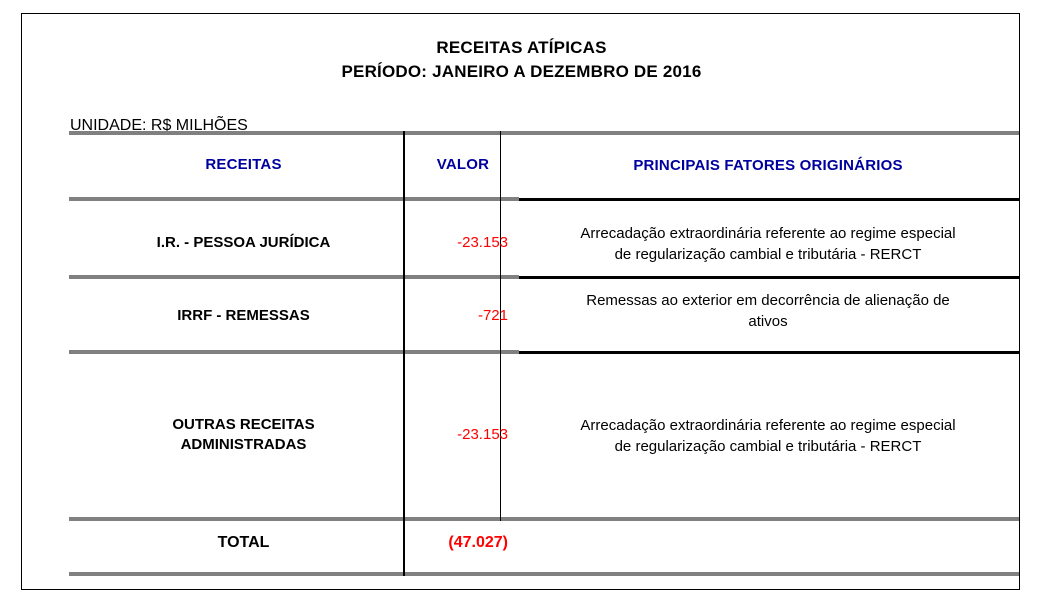  Describe the element at coordinates (294, 352) in the screenshot. I see `rule-row-2-bottom` at that location.